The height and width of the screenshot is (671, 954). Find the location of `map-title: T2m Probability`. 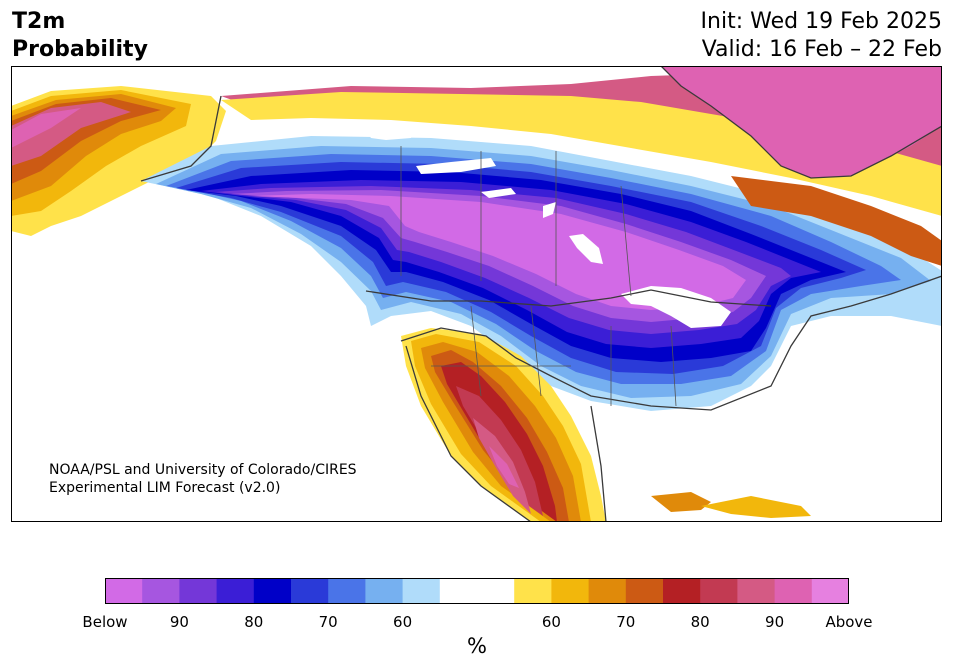

map-title: T2m Probability is located at coordinates (80, 36).